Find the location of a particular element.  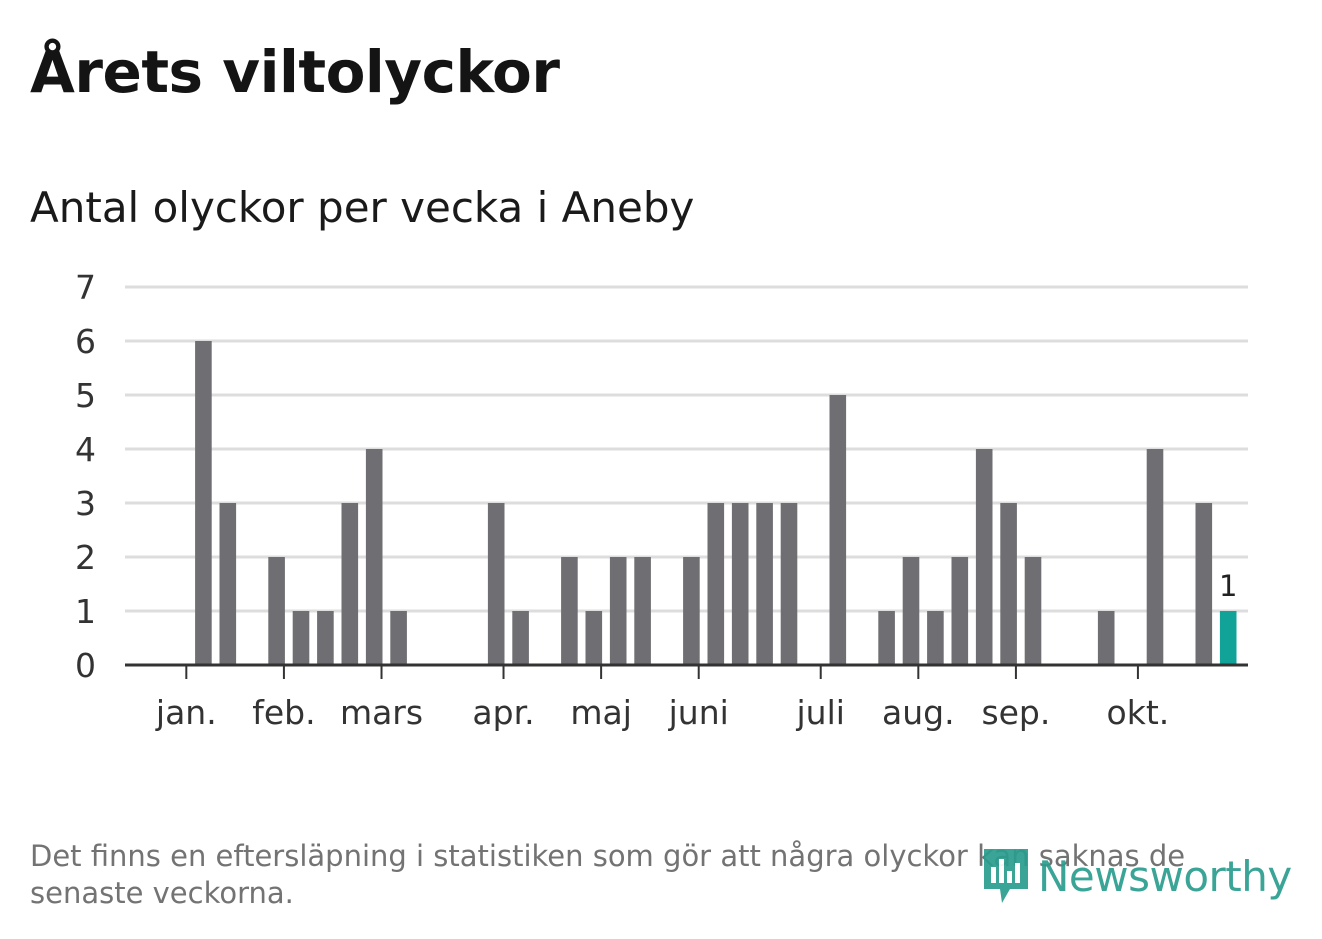

data-label: 1 is located at coordinates (1228, 586).